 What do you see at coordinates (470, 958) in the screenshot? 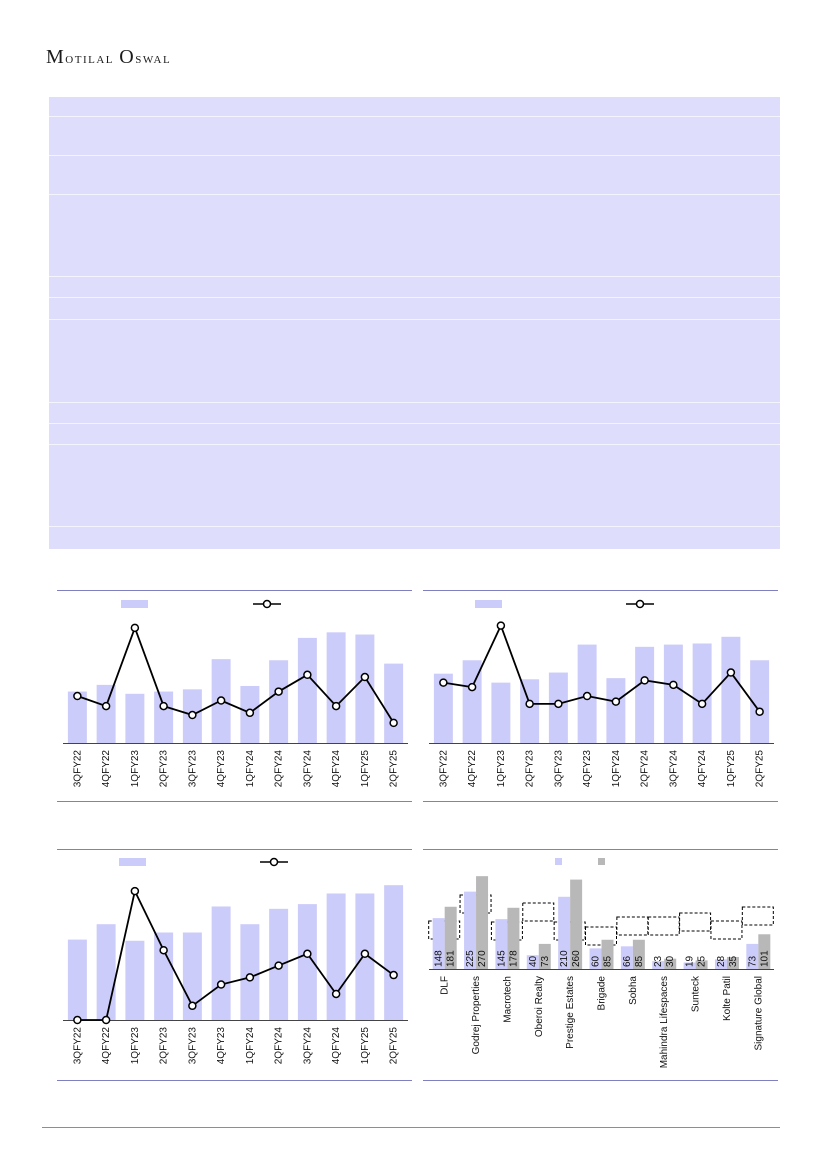
I see `data-label-Godrej Properties-s1: 225` at bounding box center [470, 958].